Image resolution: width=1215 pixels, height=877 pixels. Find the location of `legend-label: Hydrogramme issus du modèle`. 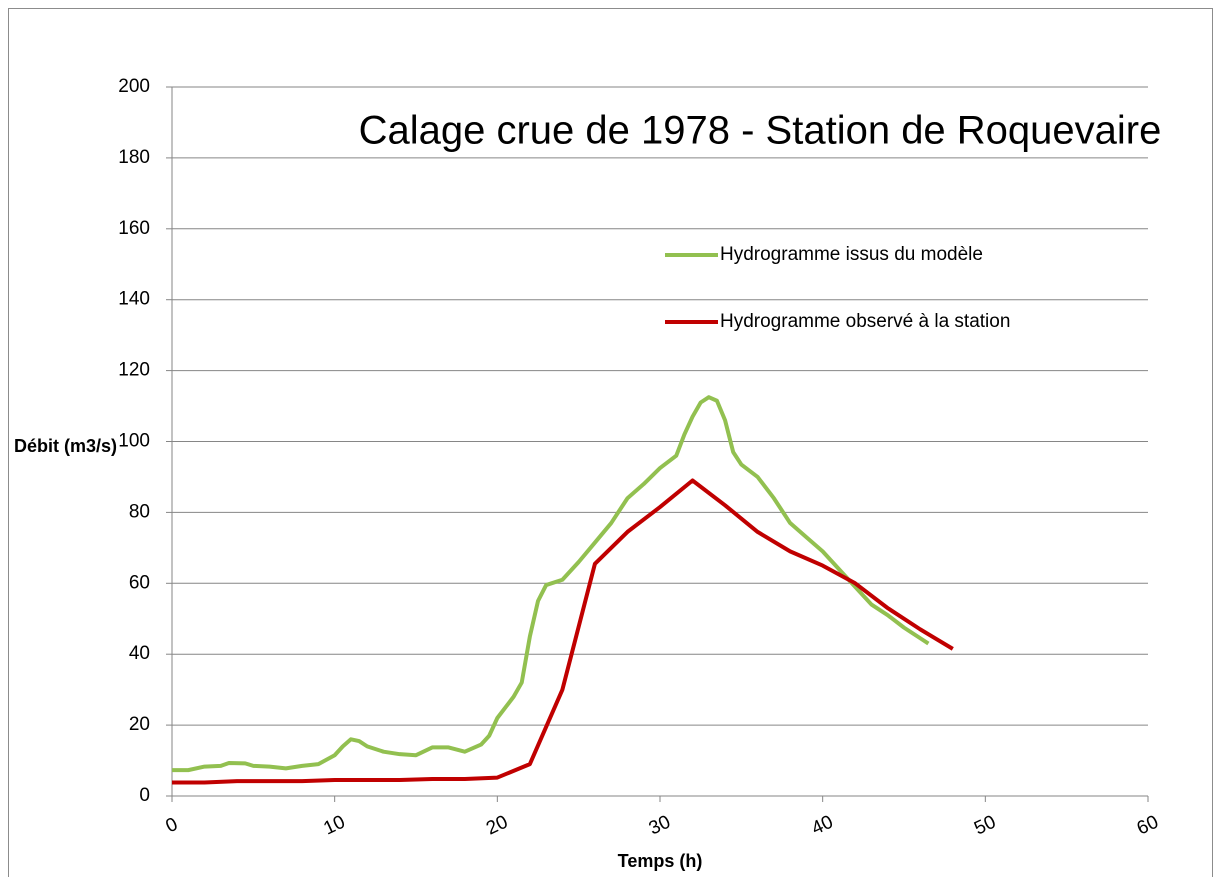

legend-label: Hydrogramme issus du modèle is located at coordinates (851, 254).